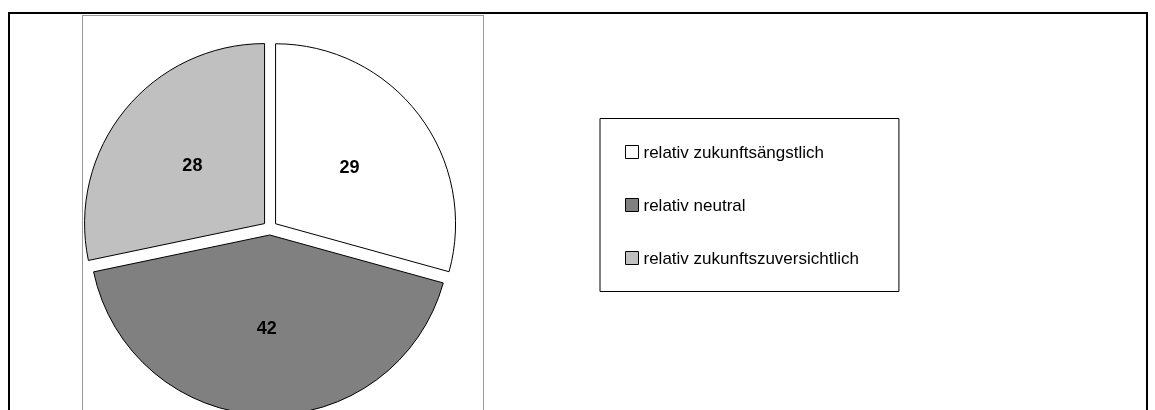  What do you see at coordinates (192, 164) in the screenshot?
I see `data-label: 28` at bounding box center [192, 164].